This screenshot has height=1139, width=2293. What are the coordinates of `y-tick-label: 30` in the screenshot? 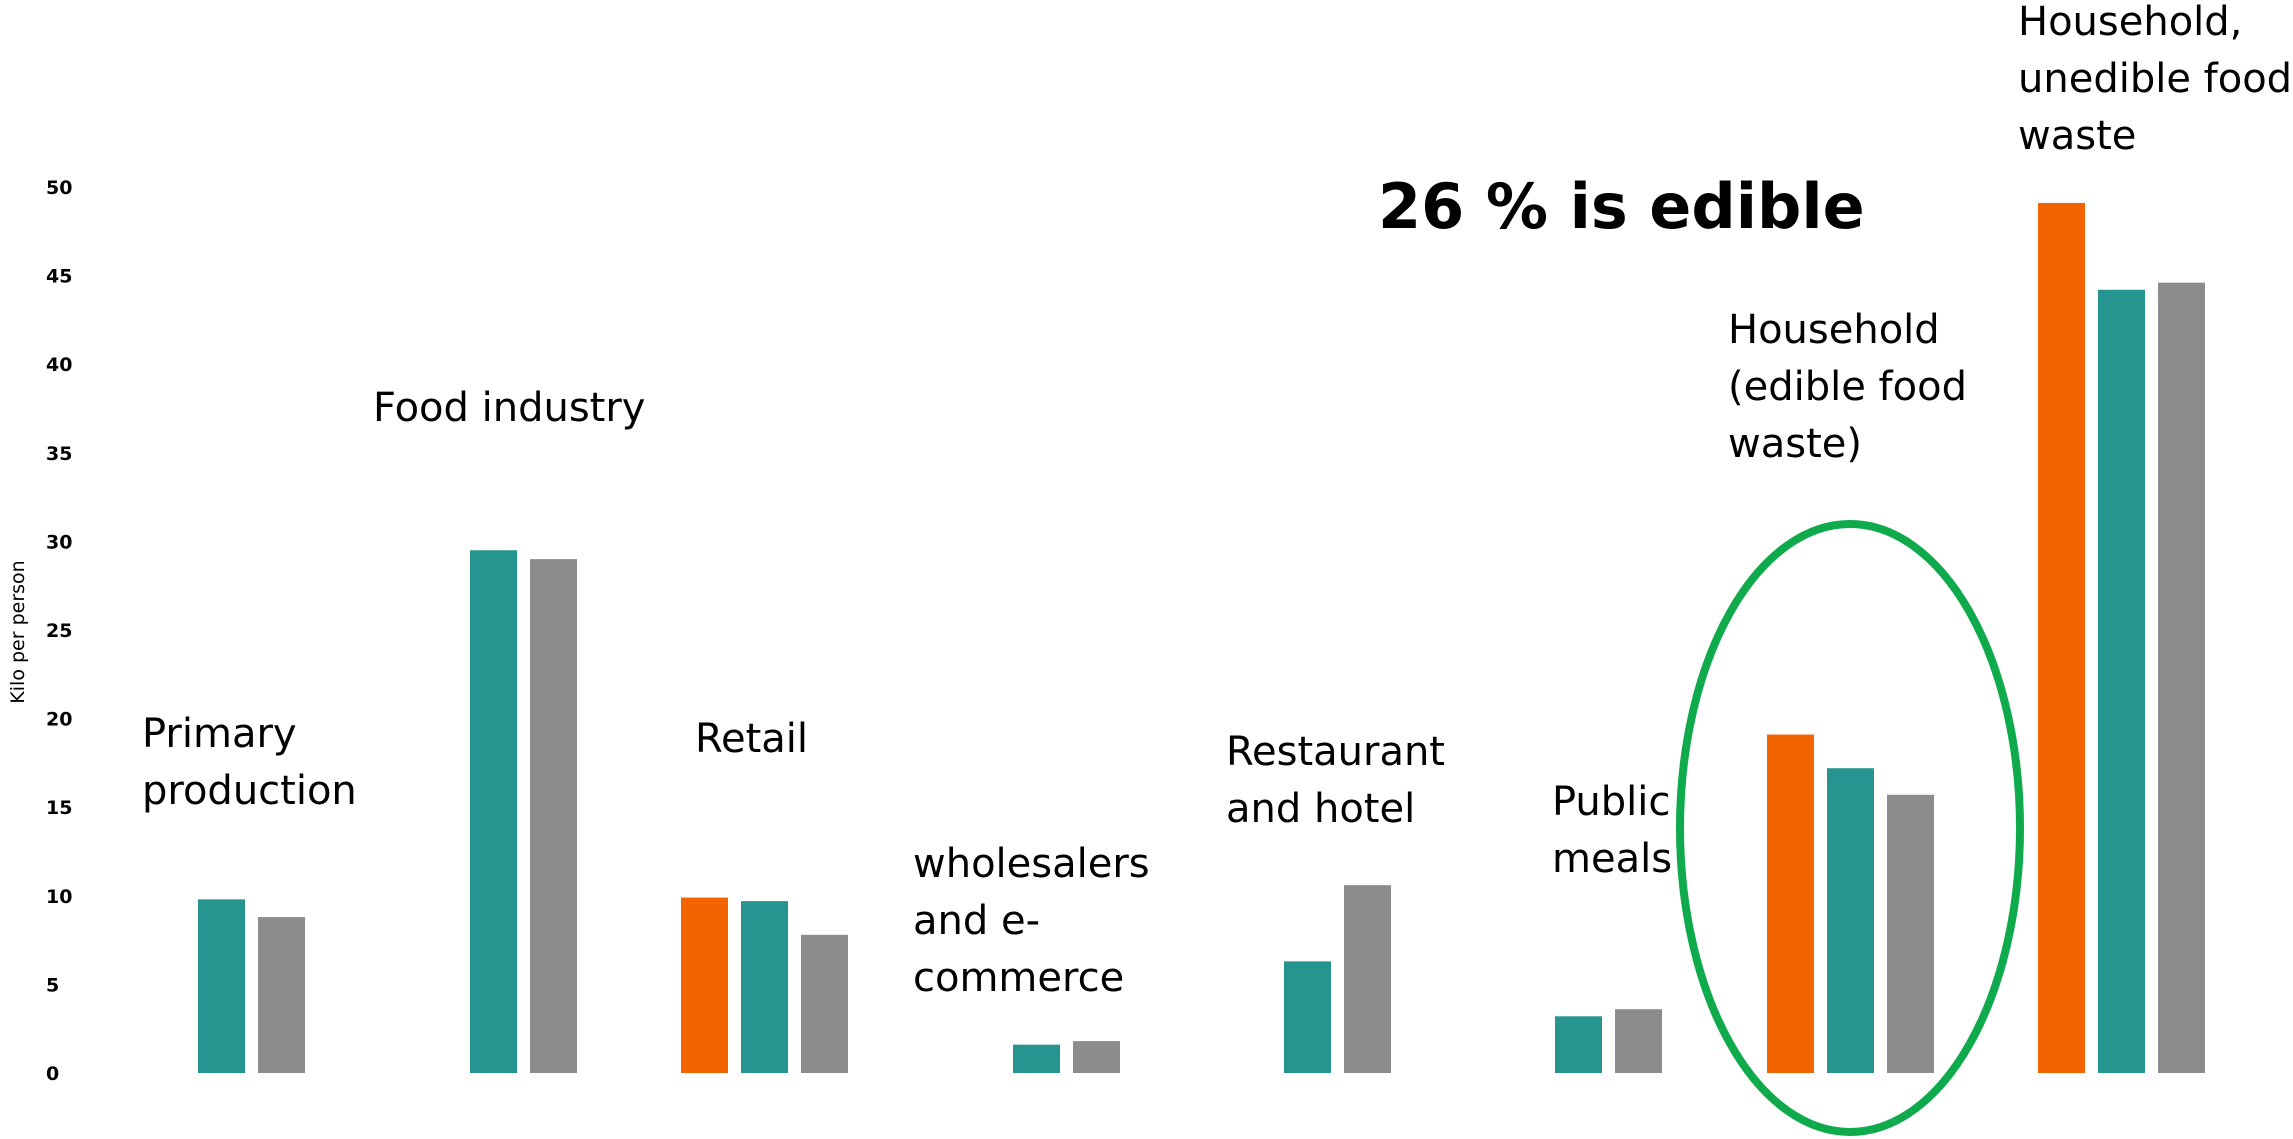 It's located at (59, 542).